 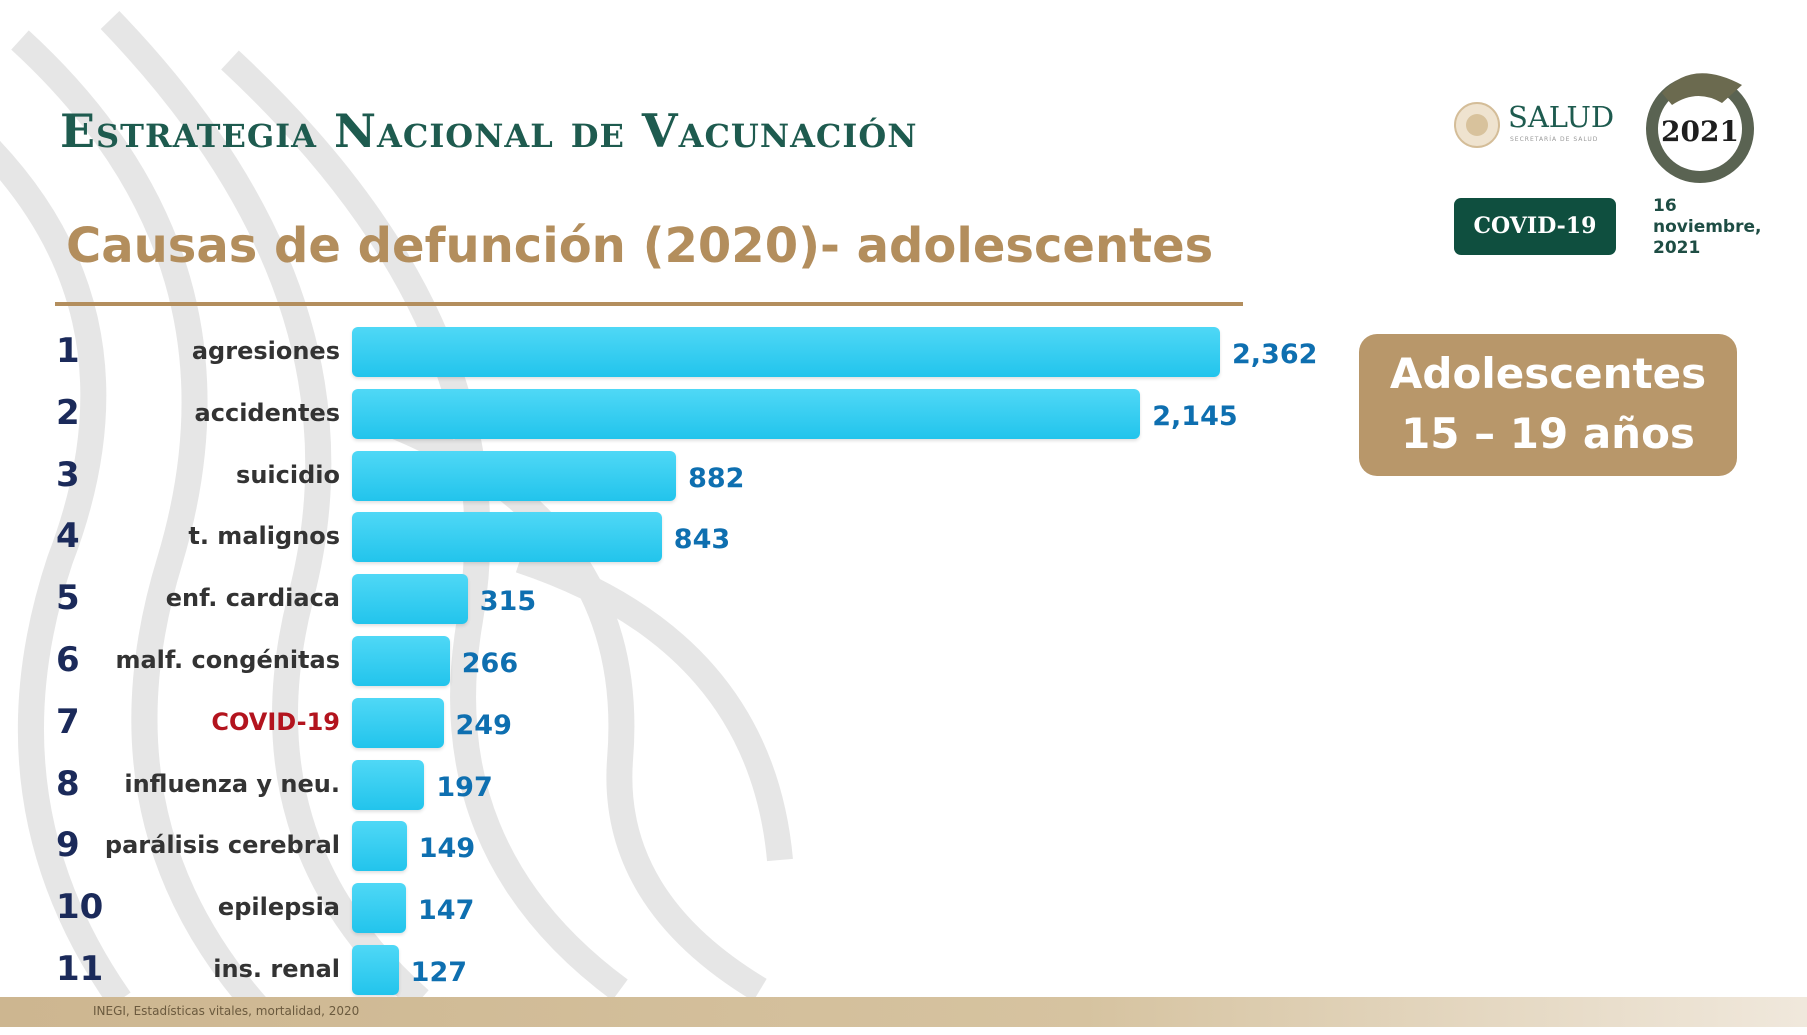 I want to click on rank-label: 3, so click(x=68, y=474).